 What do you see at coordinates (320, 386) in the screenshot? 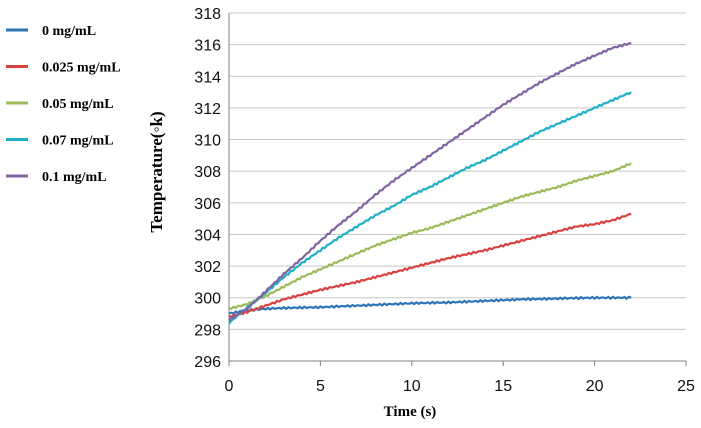
I see `x-tick-label: 5` at bounding box center [320, 386].